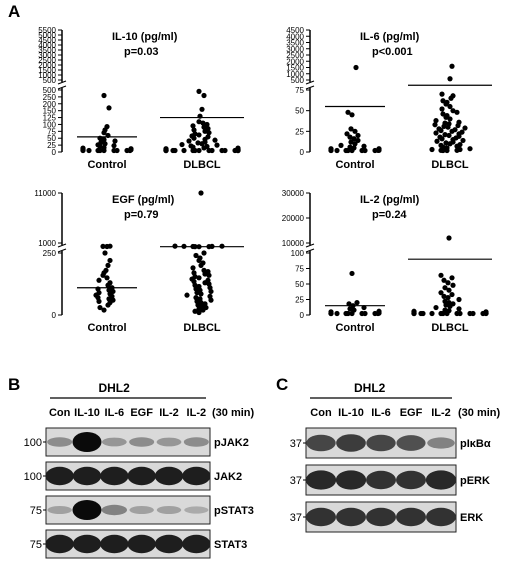  Describe the element at coordinates (50, 124) in the screenshot. I see `y-tick-label: 100` at that location.